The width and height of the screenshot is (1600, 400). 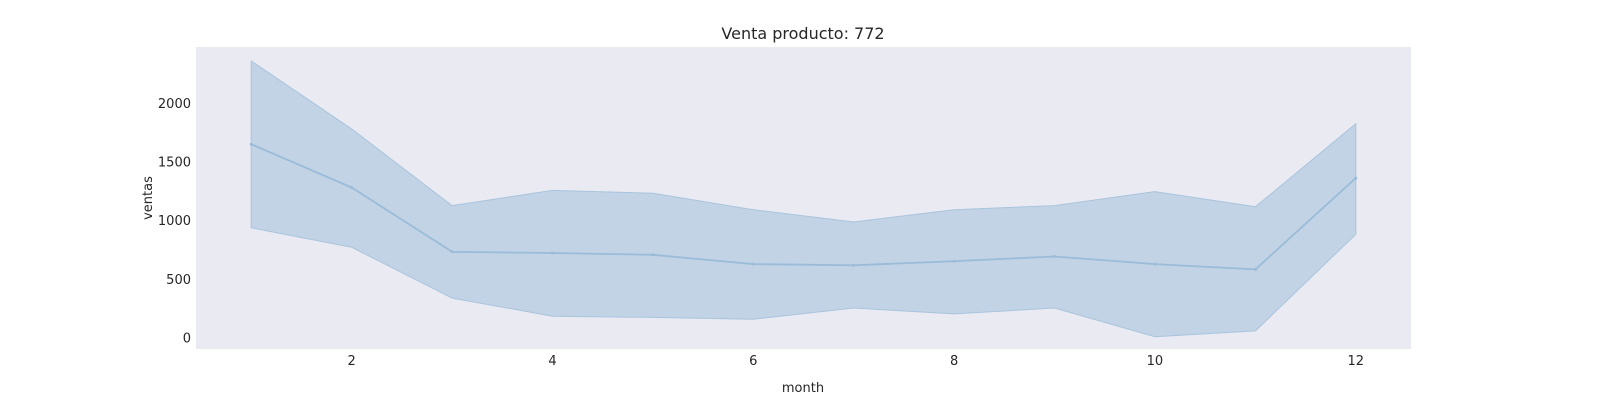 I want to click on y-axis-label: ventas, so click(x=148, y=198).